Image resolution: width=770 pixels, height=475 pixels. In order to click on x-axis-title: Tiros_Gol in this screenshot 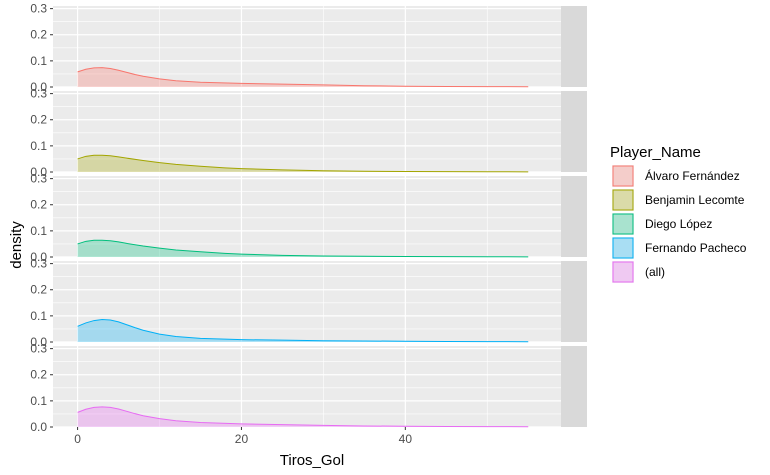, I will do `click(312, 460)`.